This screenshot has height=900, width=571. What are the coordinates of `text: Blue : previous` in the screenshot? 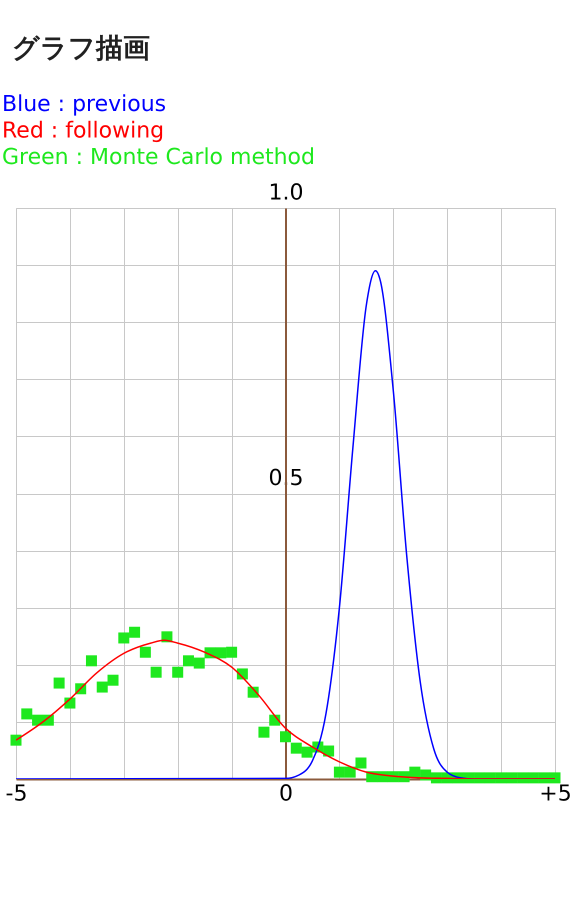 It's located at (84, 104).